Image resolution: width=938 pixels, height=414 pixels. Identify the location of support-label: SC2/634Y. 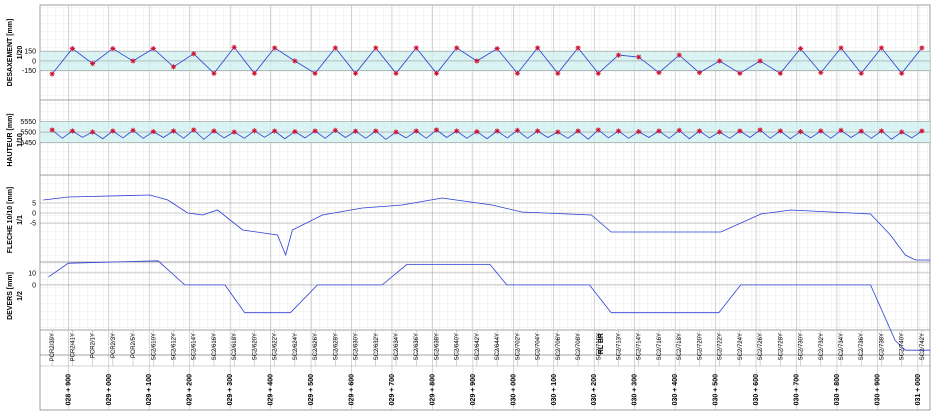
(397, 346).